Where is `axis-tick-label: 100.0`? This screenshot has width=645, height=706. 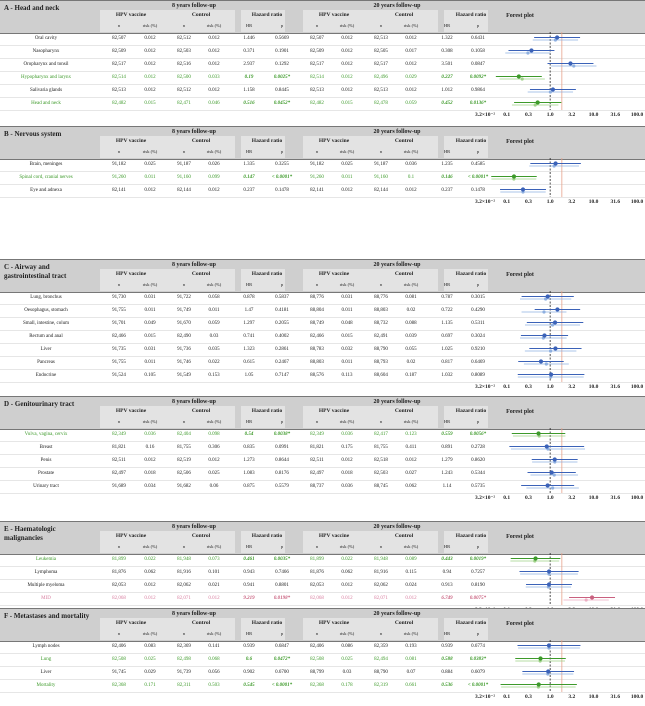 axis-tick-label: 100.0 is located at coordinates (637, 498).